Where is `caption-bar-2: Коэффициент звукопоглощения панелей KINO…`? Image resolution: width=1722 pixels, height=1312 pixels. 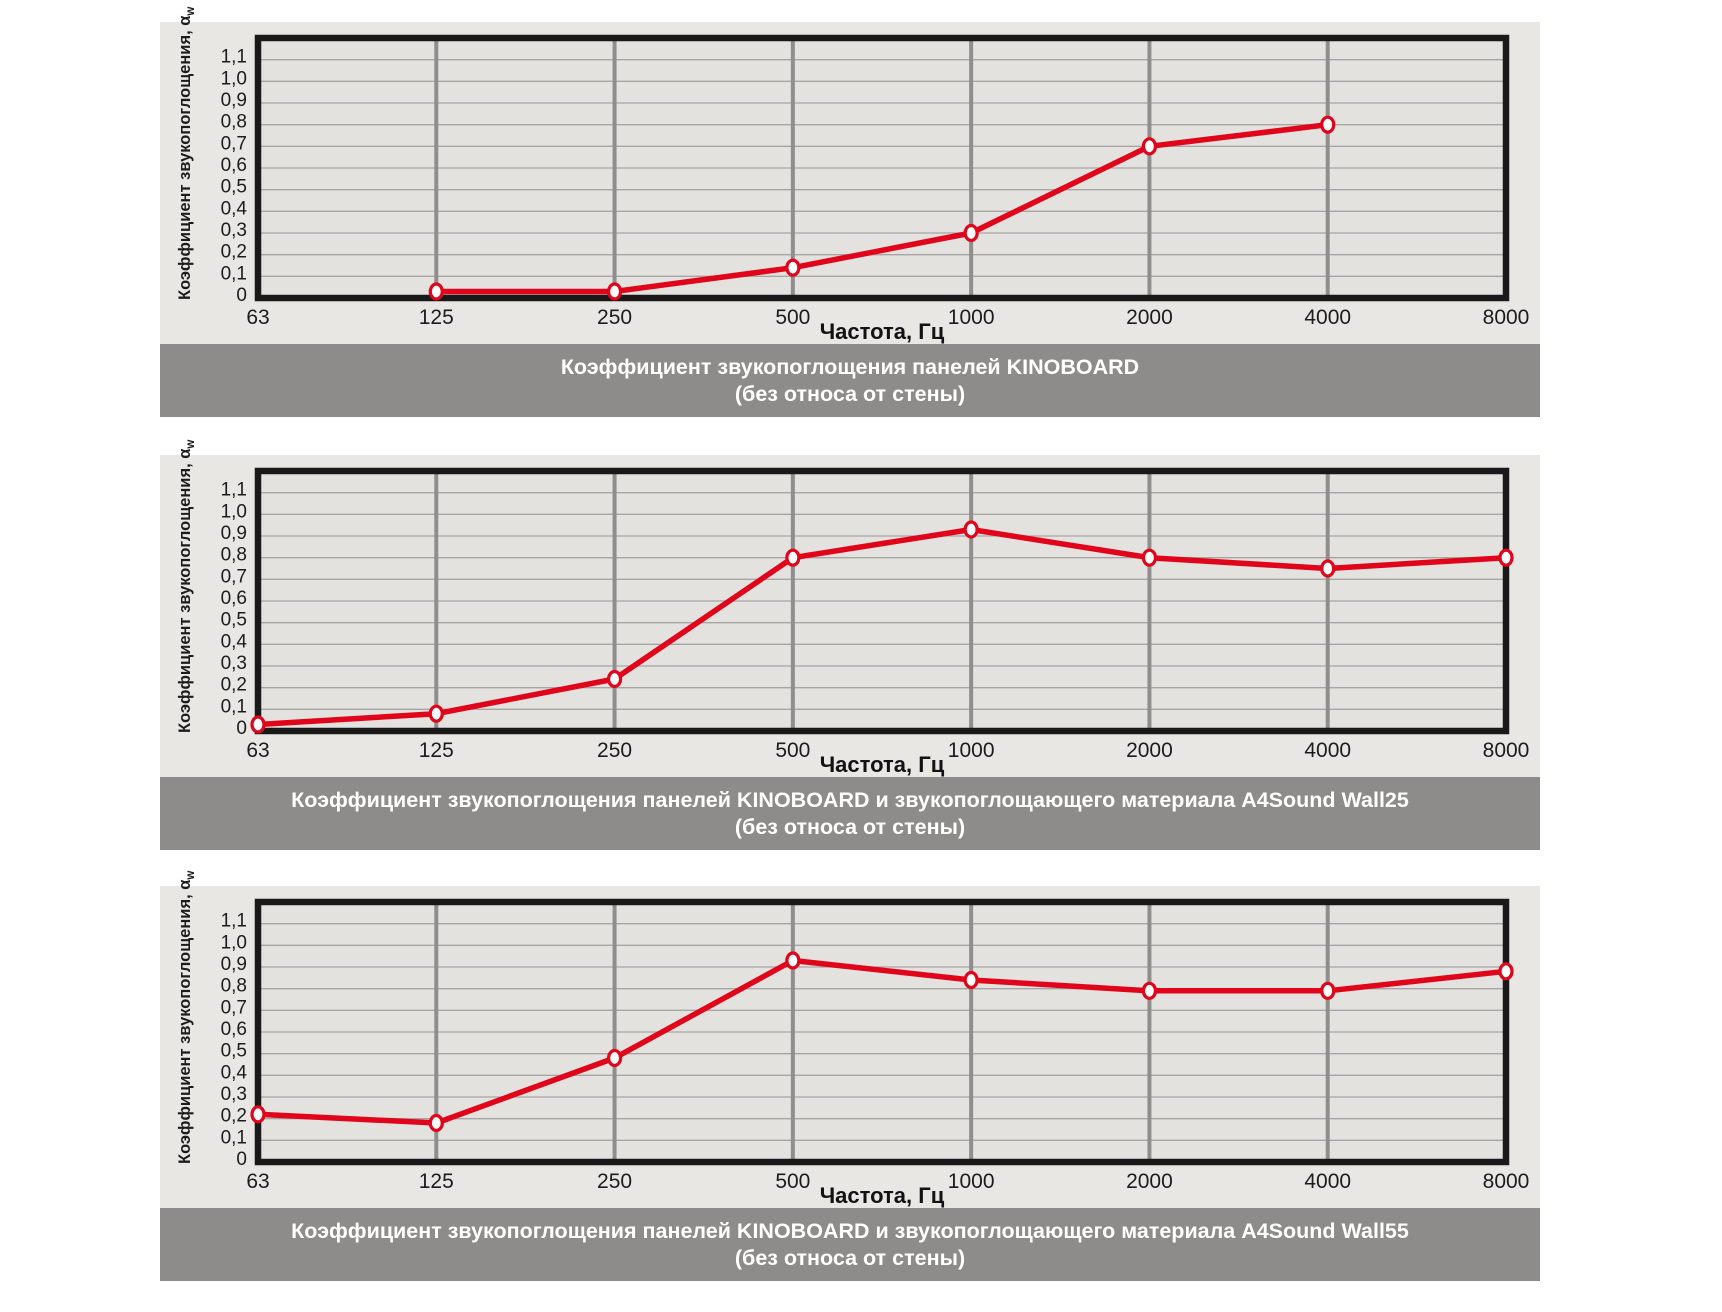
caption-bar-2: Коэффициент звукопоглощения панелей KINO… is located at coordinates (850, 813).